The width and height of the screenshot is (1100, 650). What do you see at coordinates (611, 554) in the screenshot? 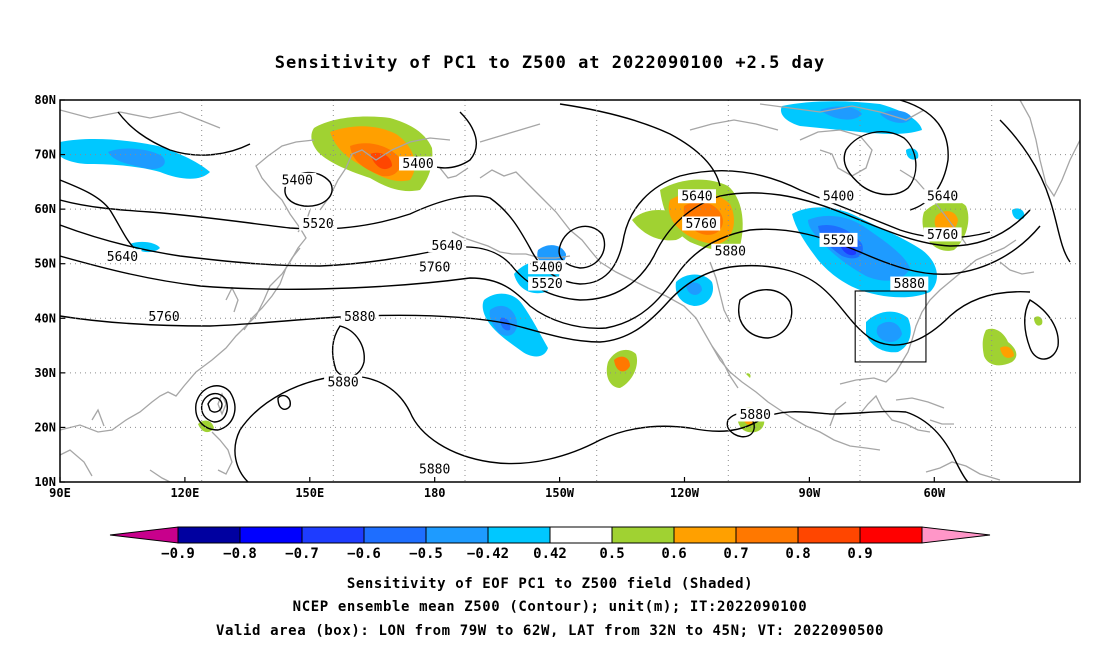
I see `colorbar-tick-label: 0.5` at bounding box center [611, 554].